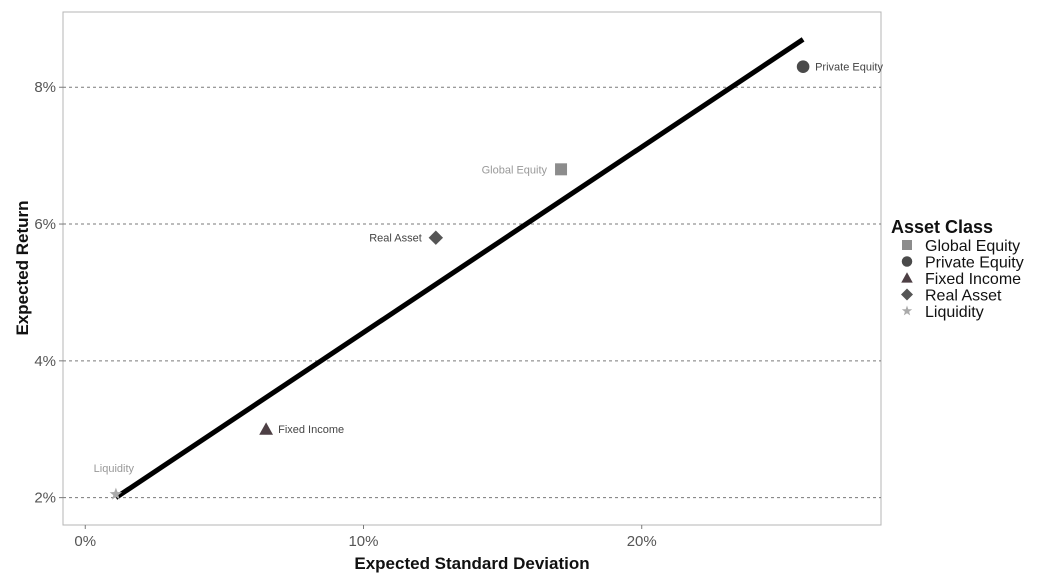 Image resolution: width=1047 pixels, height=573 pixels. Describe the element at coordinates (363, 541) in the screenshot. I see `x-tick-label: 10%` at that location.